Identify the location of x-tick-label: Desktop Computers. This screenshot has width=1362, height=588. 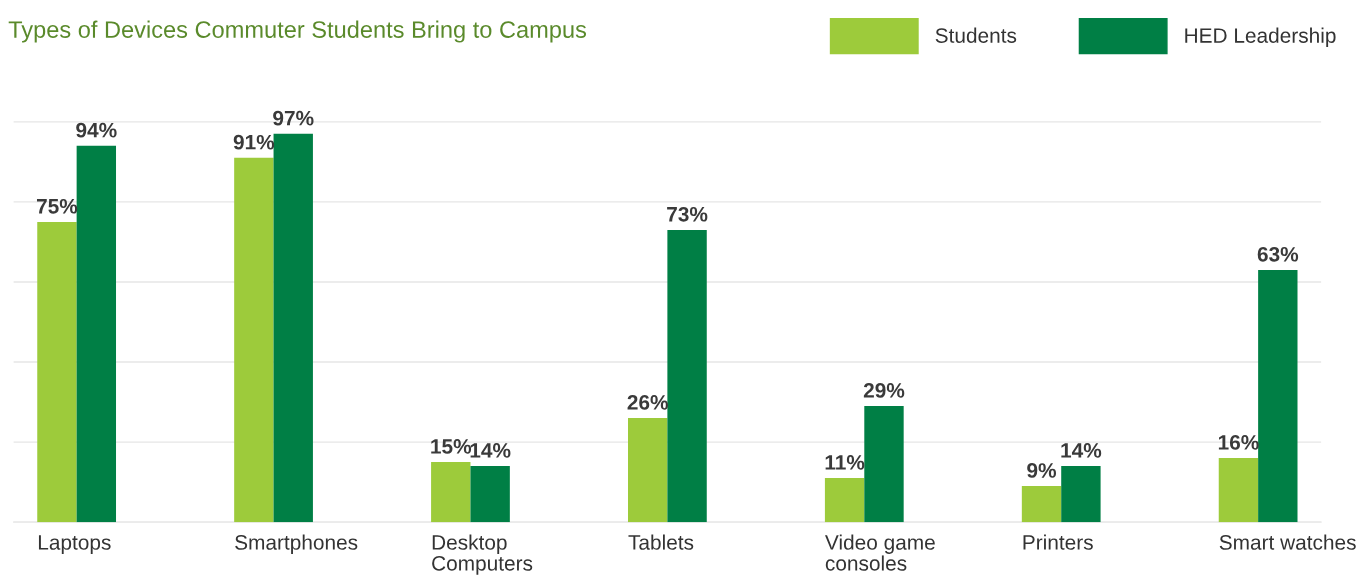
(482, 554).